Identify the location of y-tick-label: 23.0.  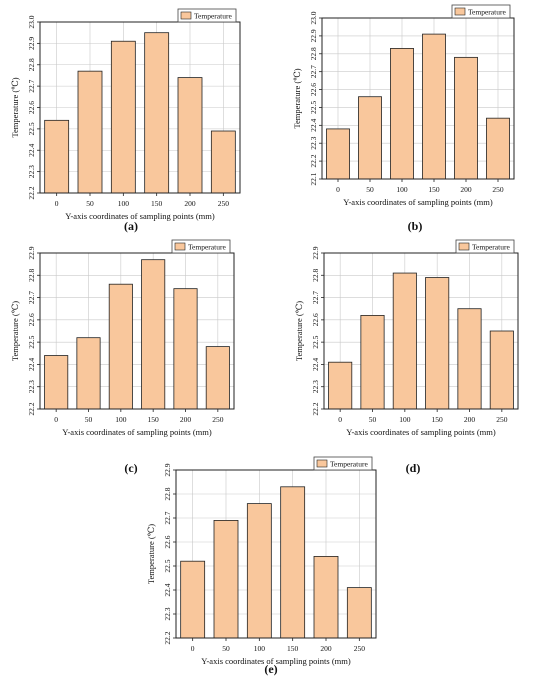
(313, 17).